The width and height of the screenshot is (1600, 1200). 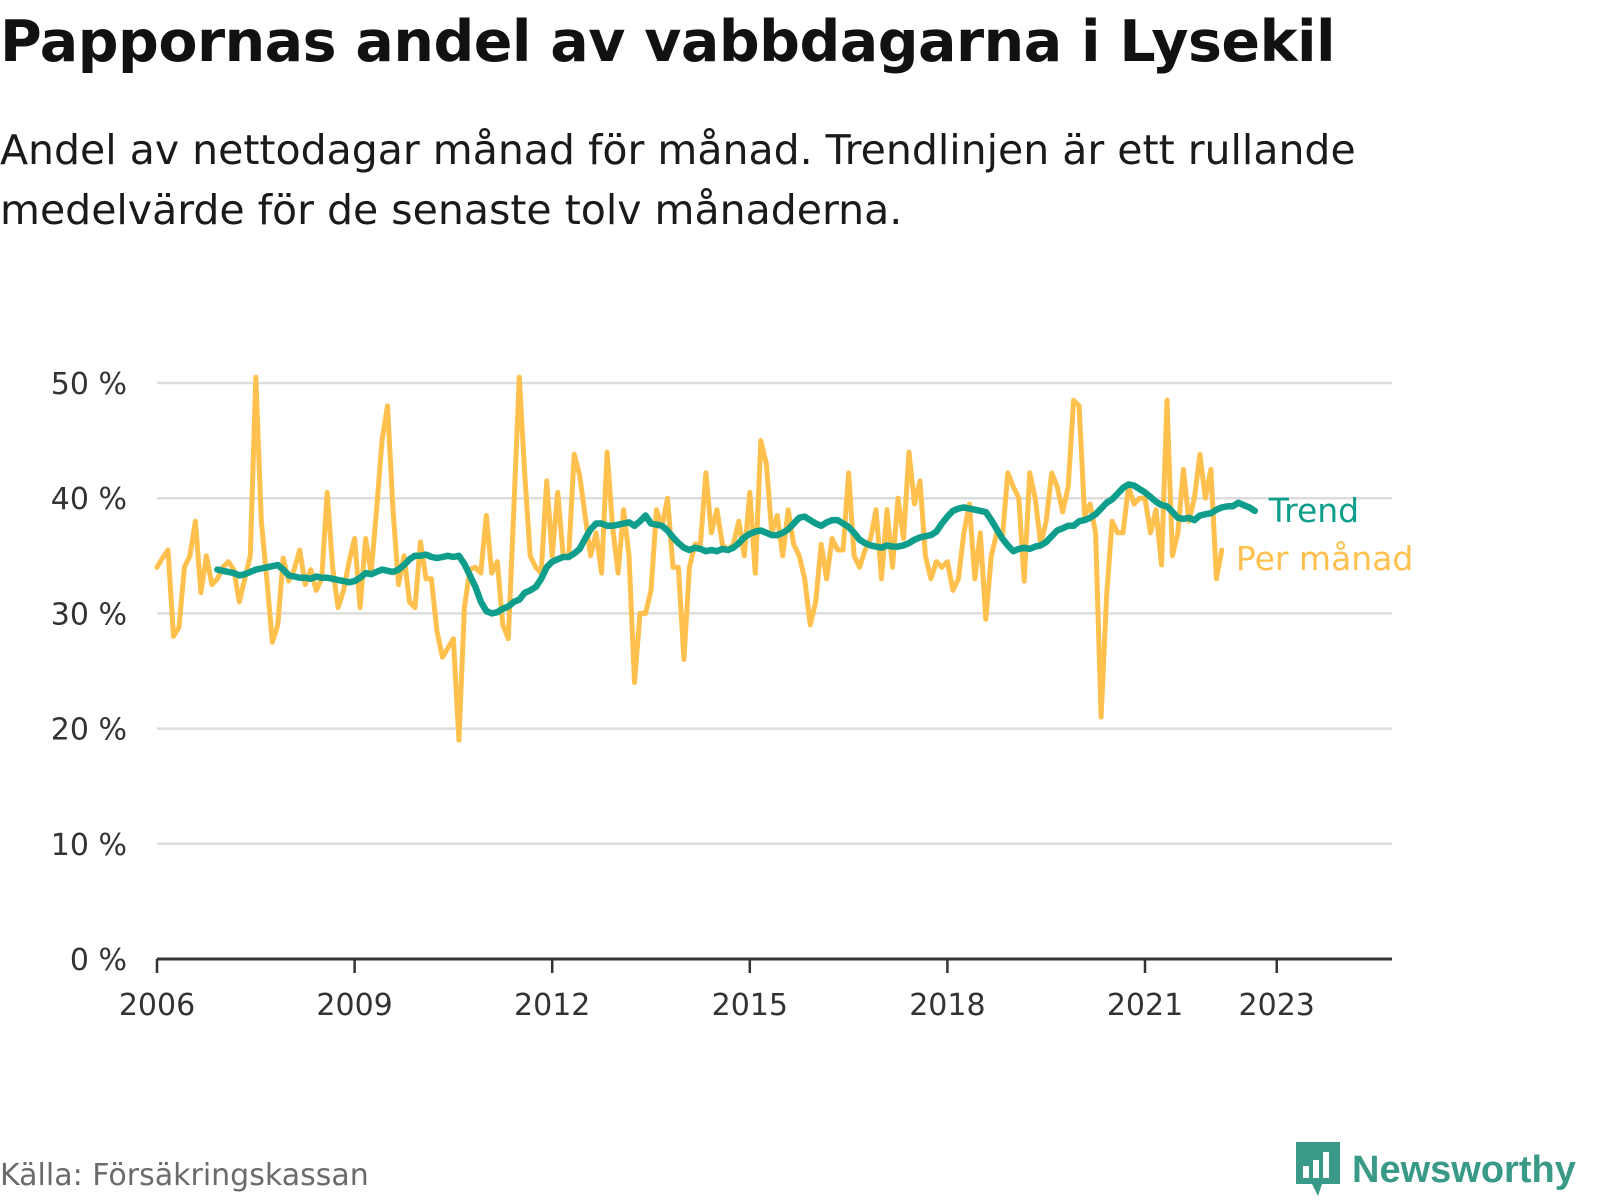 I want to click on newsworthy-logo-icon, so click(x=1318, y=1169).